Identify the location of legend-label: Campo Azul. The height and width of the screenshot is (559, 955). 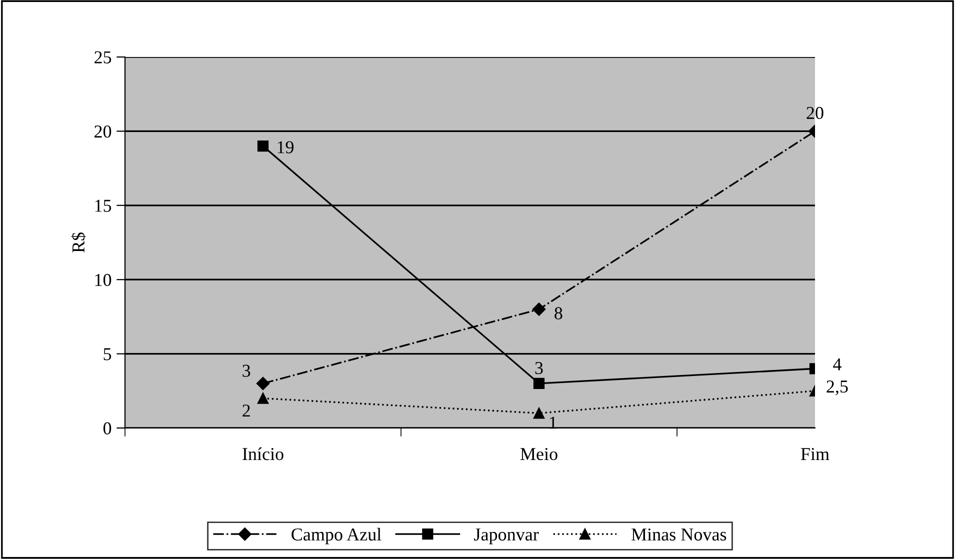
(337, 536).